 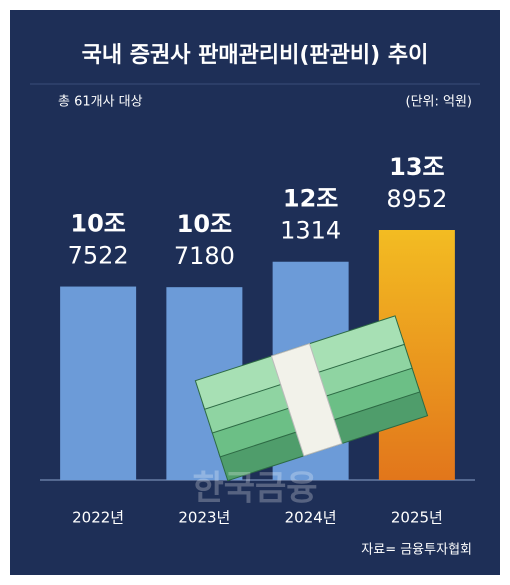 I want to click on money-illustration, so click(x=311, y=398).